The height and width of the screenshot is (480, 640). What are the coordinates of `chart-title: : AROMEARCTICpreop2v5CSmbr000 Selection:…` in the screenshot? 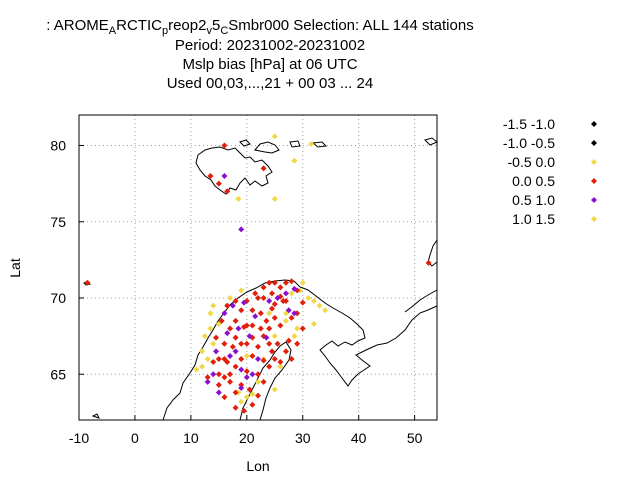 It's located at (260, 27).